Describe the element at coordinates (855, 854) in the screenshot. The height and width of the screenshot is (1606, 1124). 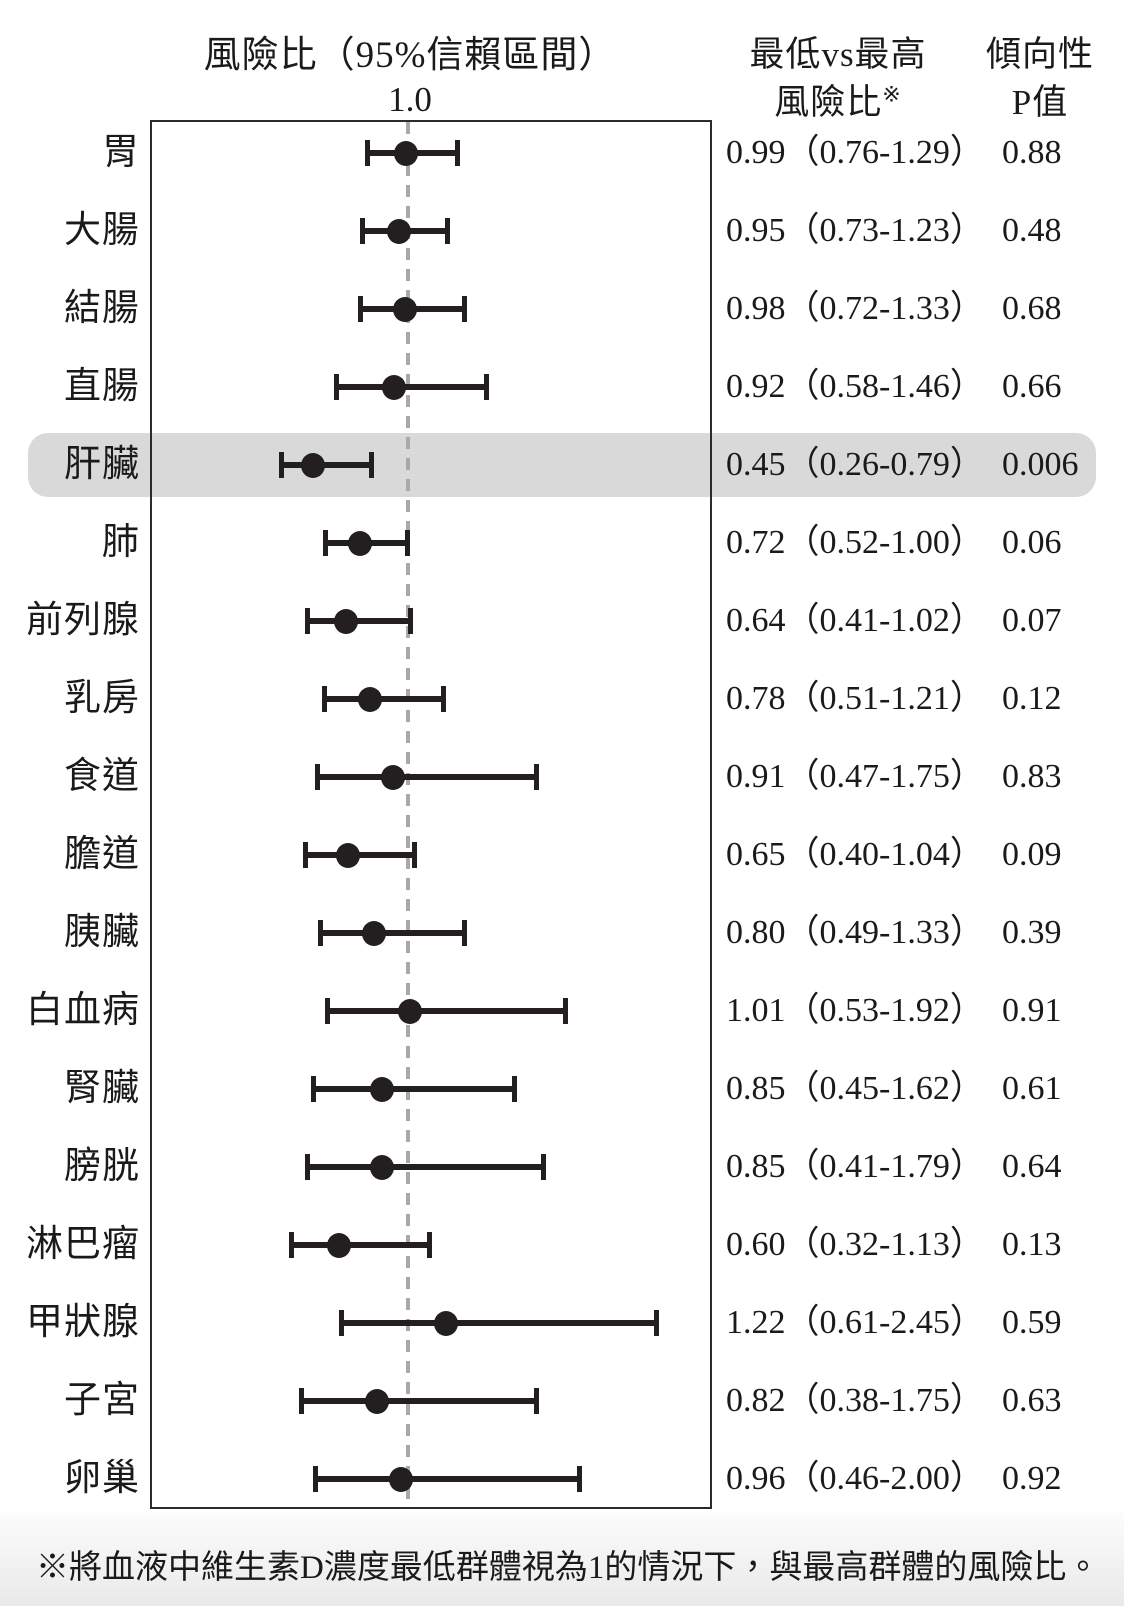
I see `hr-value: 0.65（0.40-1.04）` at that location.